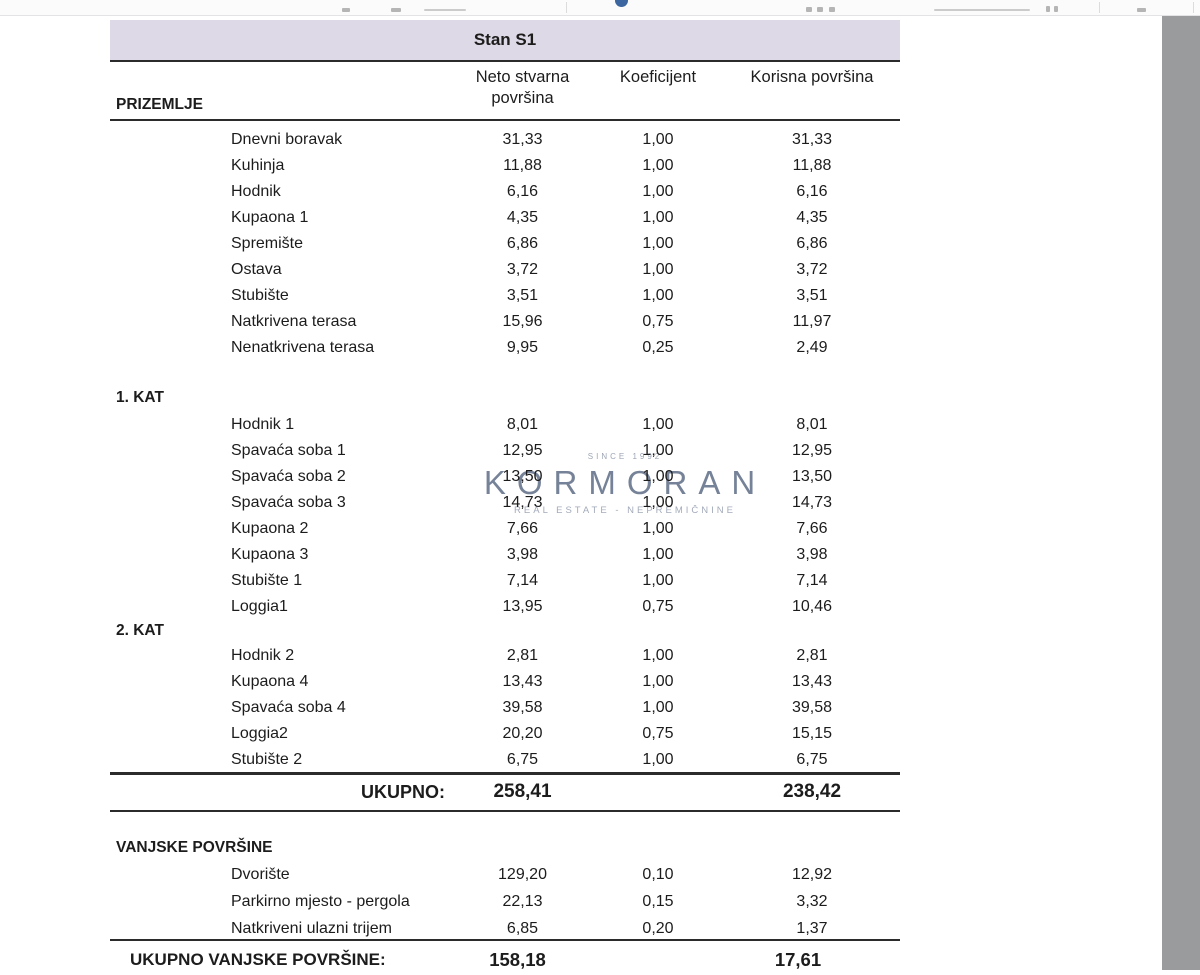  Describe the element at coordinates (194, 847) in the screenshot. I see `section-label-vanjske-povr-ine: VANJSKE POVRŠINE` at that location.